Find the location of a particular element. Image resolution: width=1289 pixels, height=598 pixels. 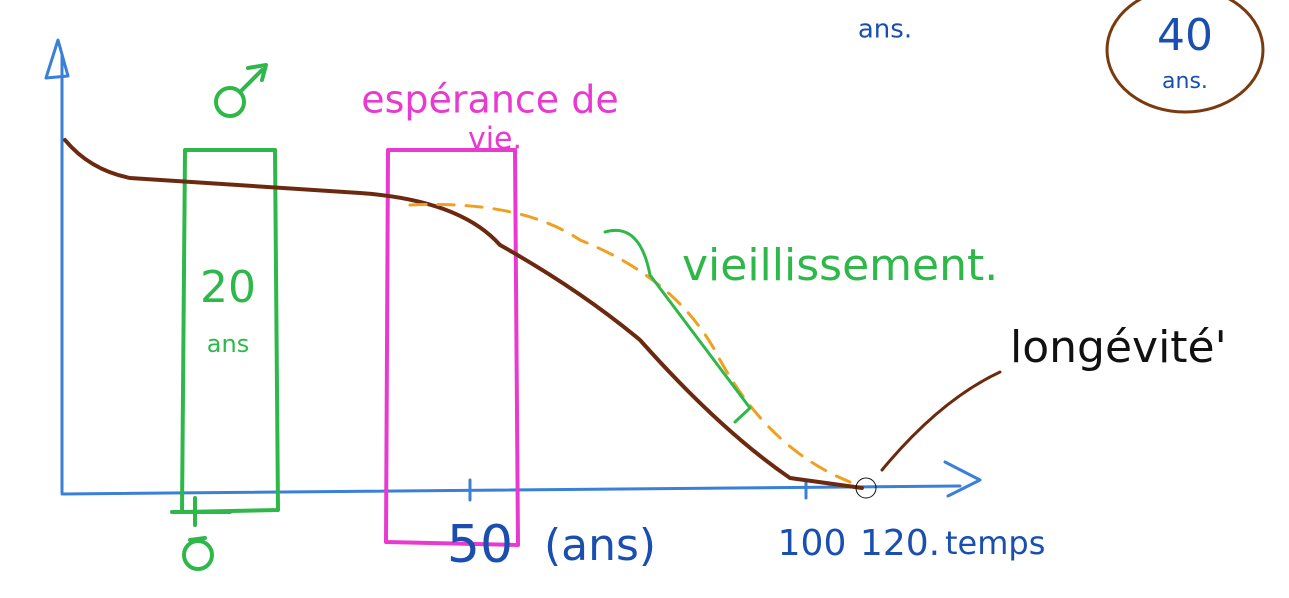

longevity-pointer is located at coordinates (941, 421).